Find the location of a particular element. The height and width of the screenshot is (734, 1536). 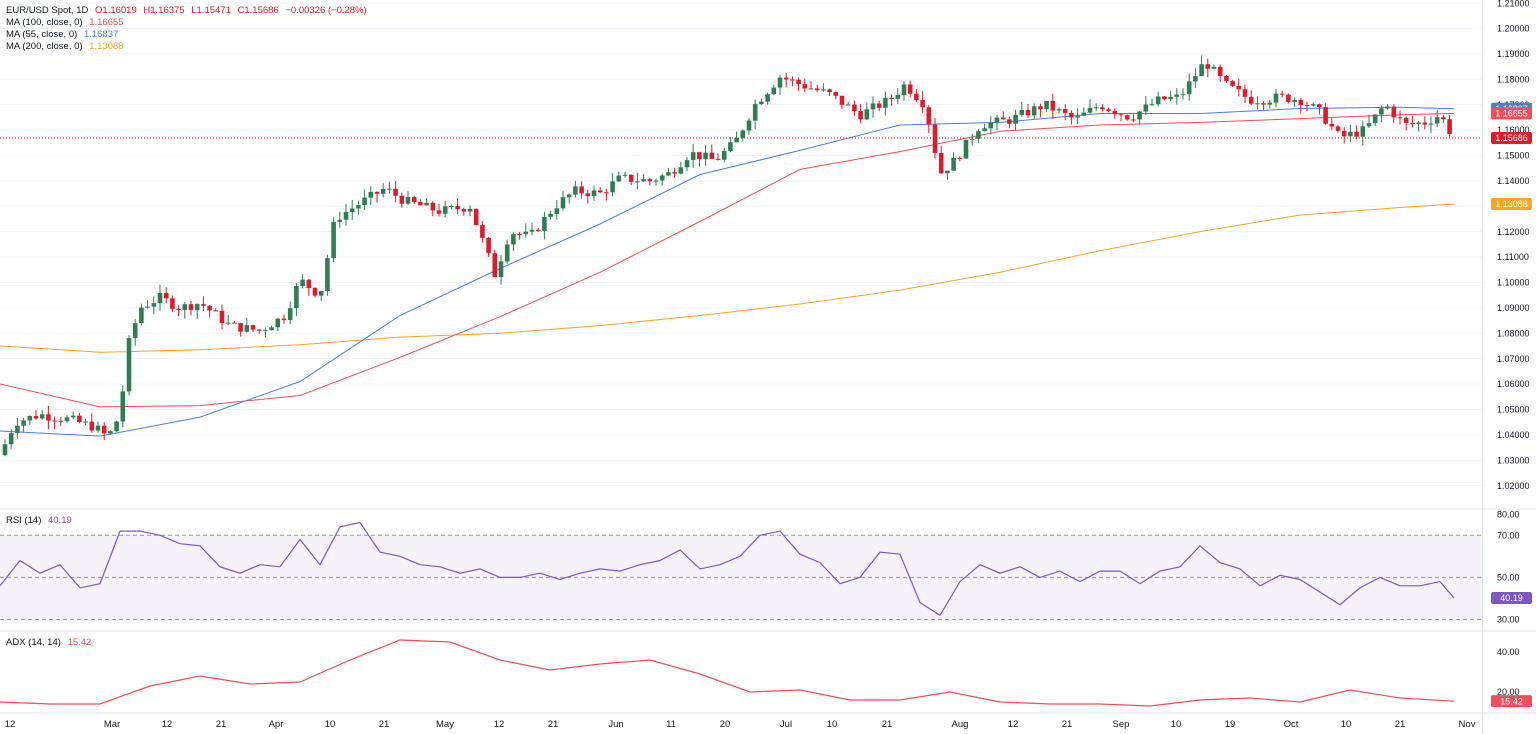

time-tick-label: May is located at coordinates (445, 724).